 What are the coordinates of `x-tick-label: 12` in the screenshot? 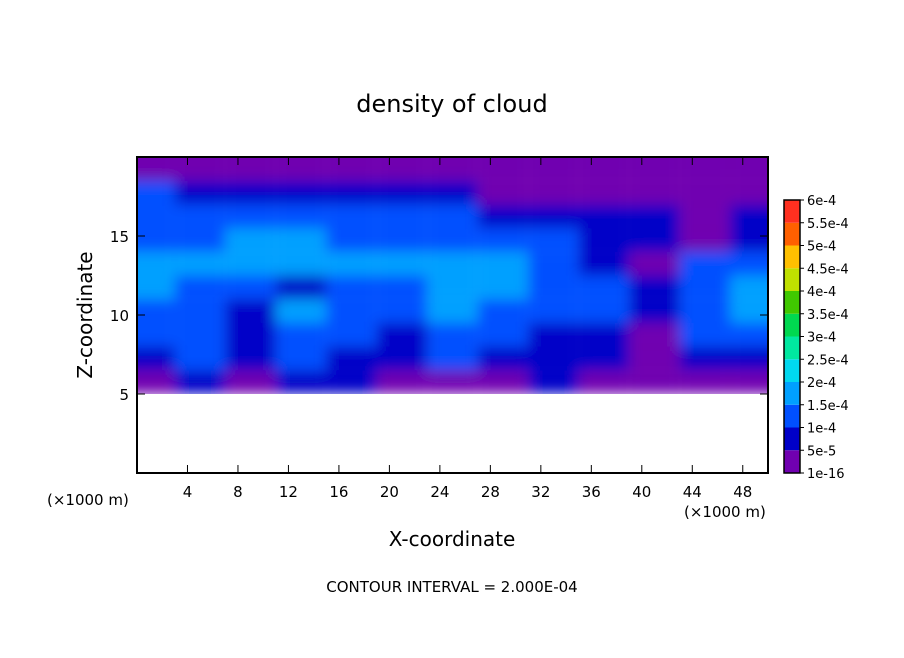 It's located at (288, 492).